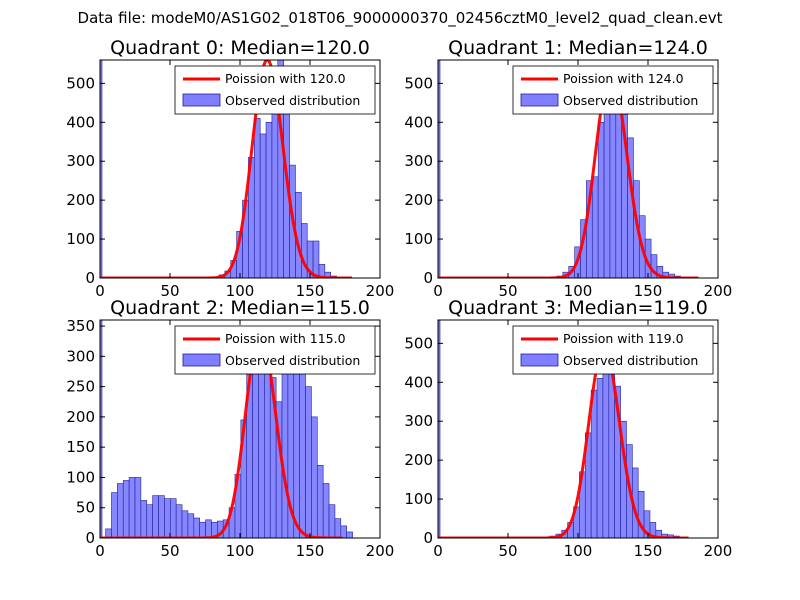  I want to click on quadrant-2-data, so click(226, 429).